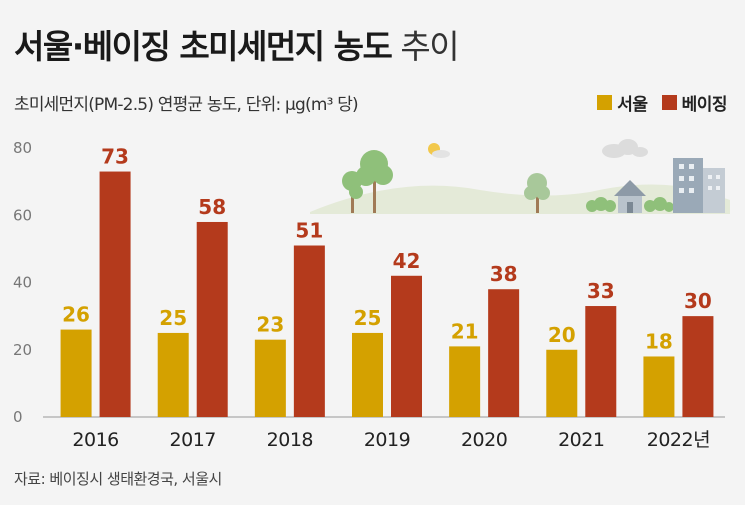 The width and height of the screenshot is (745, 505). I want to click on y-tick-label: 60, so click(22, 215).